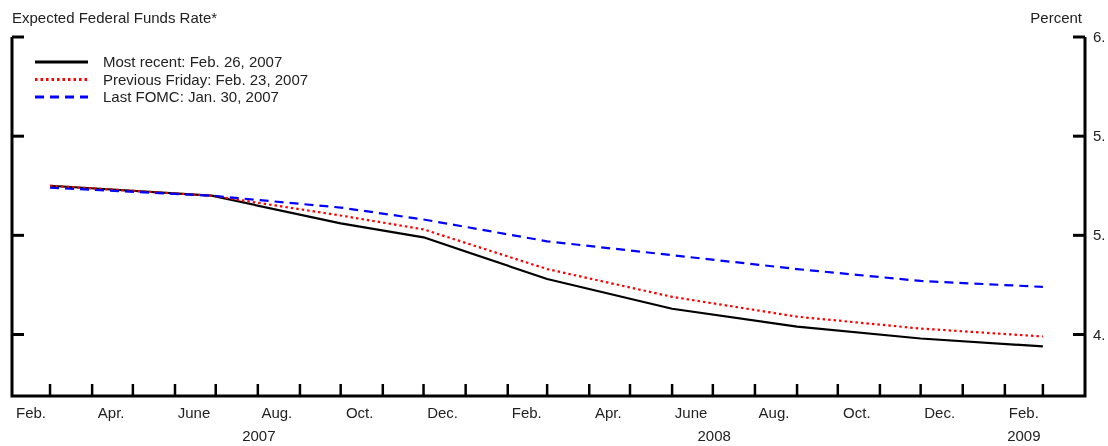 This screenshot has width=1108, height=446. What do you see at coordinates (259, 435) in the screenshot?
I see `text: 2007` at bounding box center [259, 435].